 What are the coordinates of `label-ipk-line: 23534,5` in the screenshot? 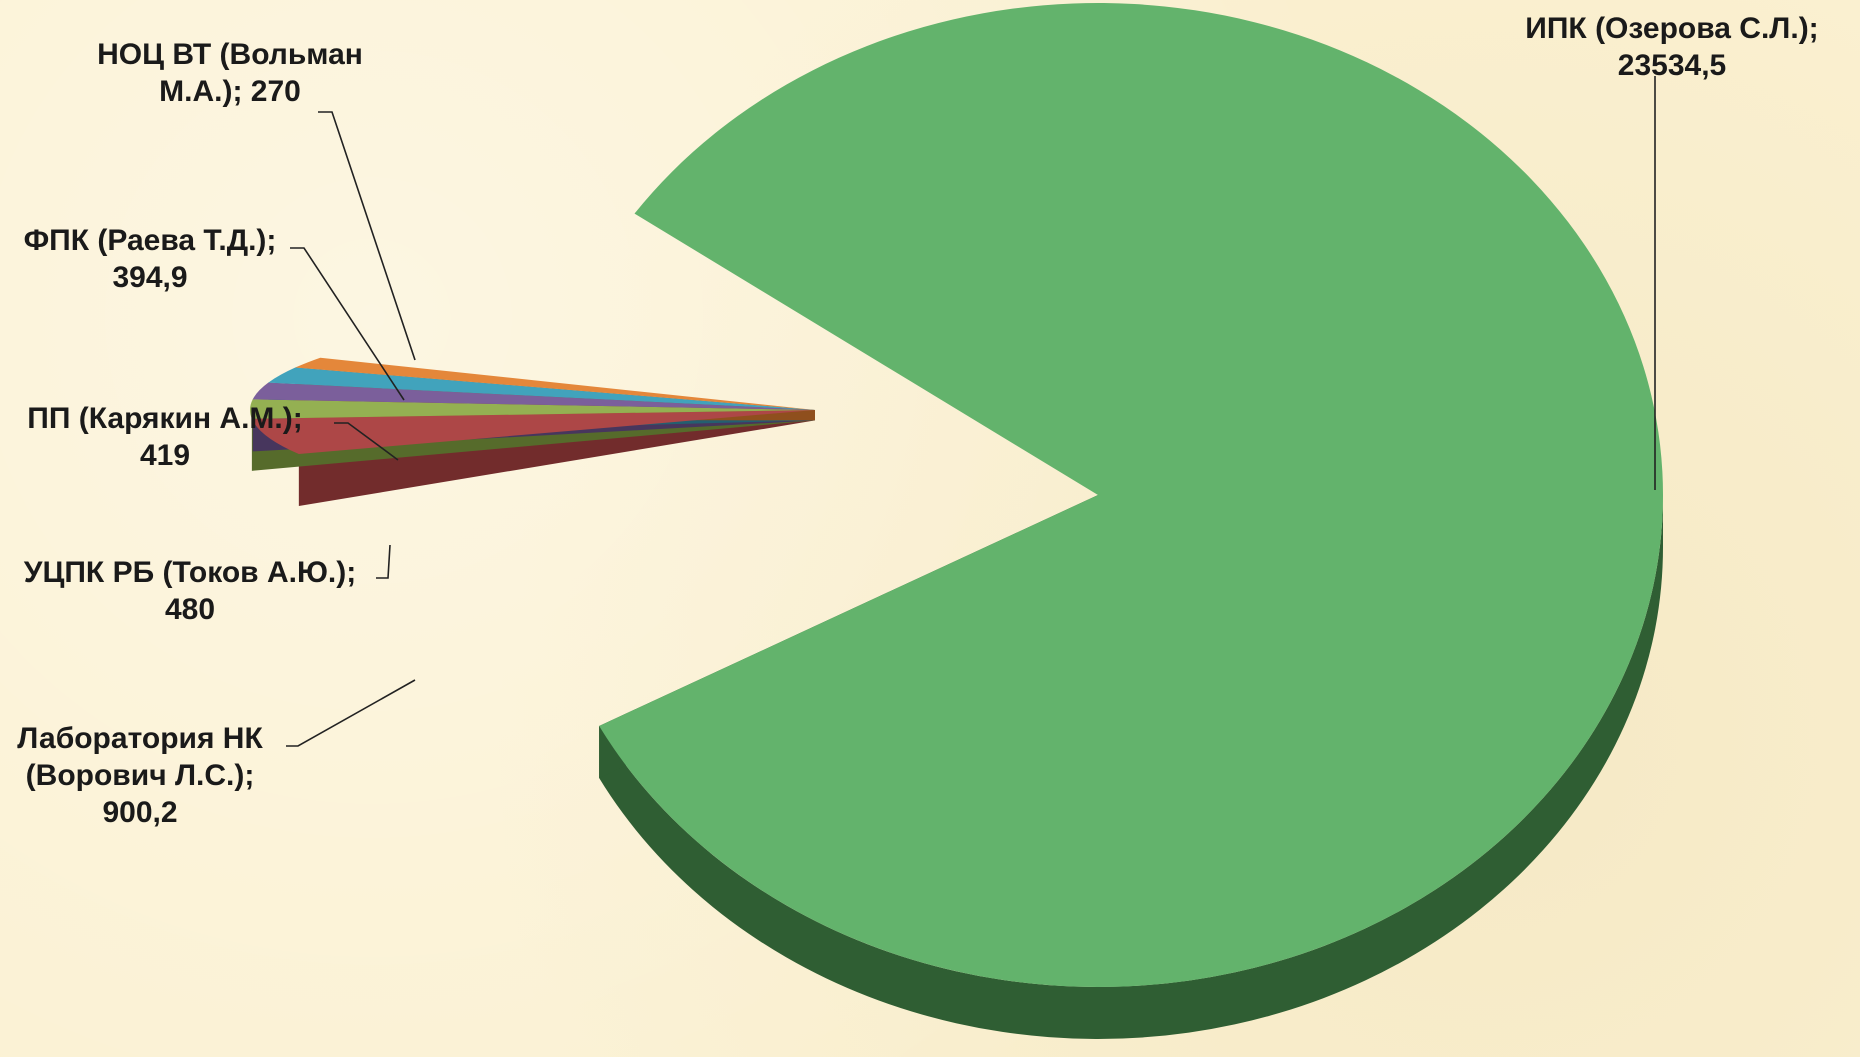 It's located at (1672, 65).